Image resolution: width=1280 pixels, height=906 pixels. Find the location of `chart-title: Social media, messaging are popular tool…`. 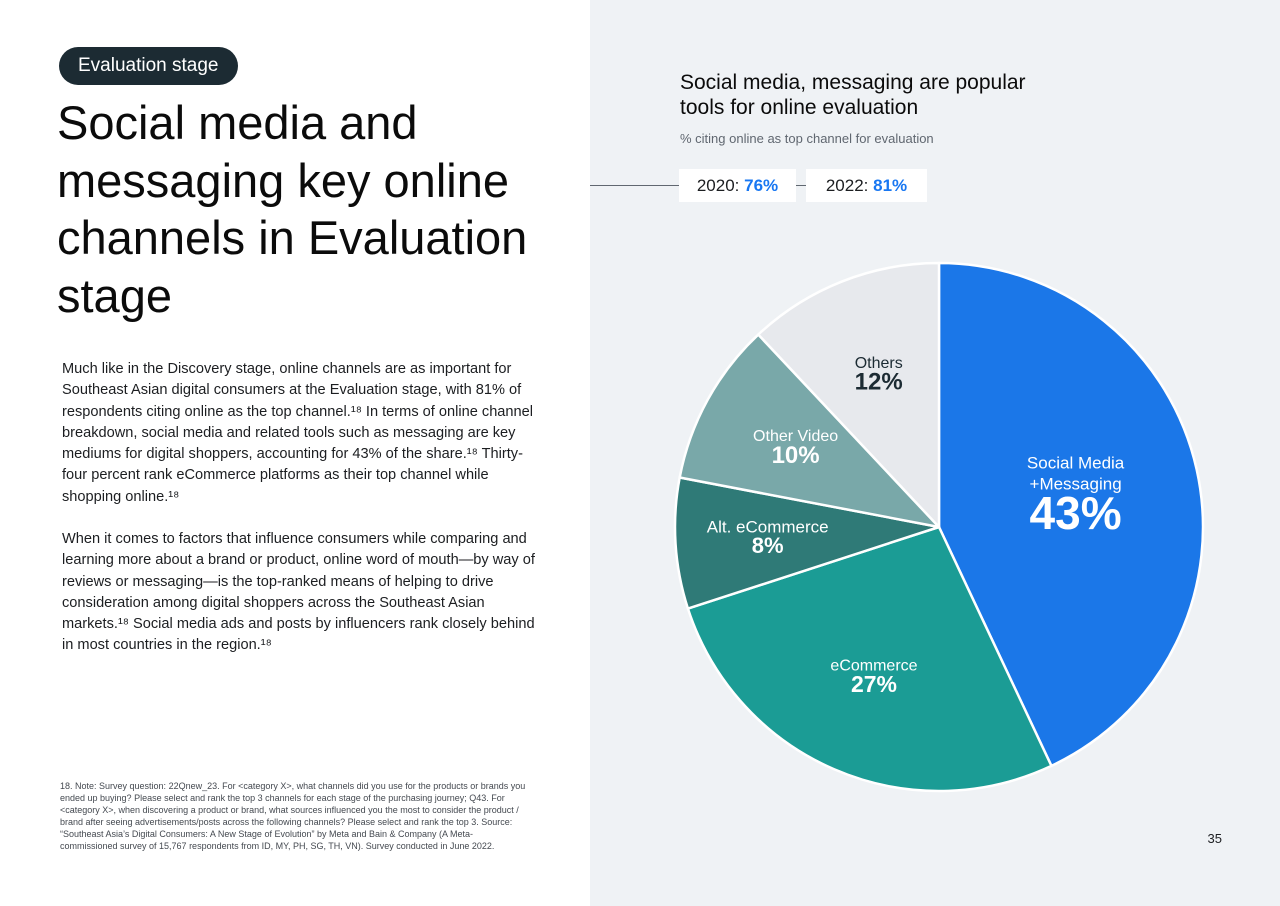

chart-title: Social media, messaging are popular tool… is located at coordinates (853, 95).